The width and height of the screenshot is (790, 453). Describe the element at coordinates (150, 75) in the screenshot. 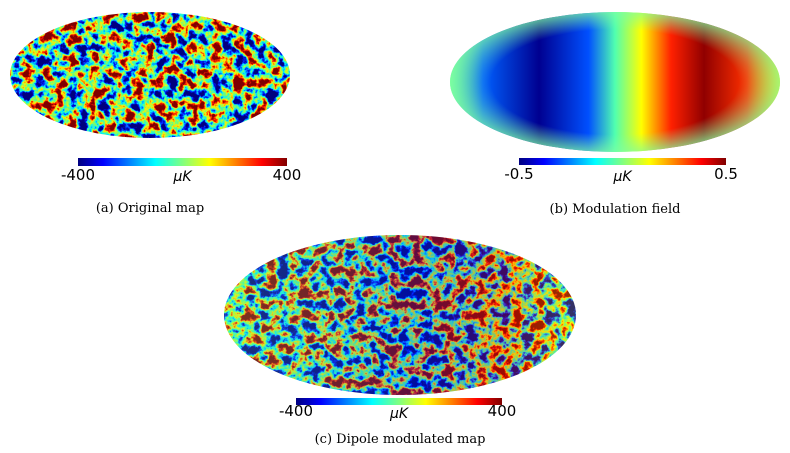

I see `map-original` at that location.